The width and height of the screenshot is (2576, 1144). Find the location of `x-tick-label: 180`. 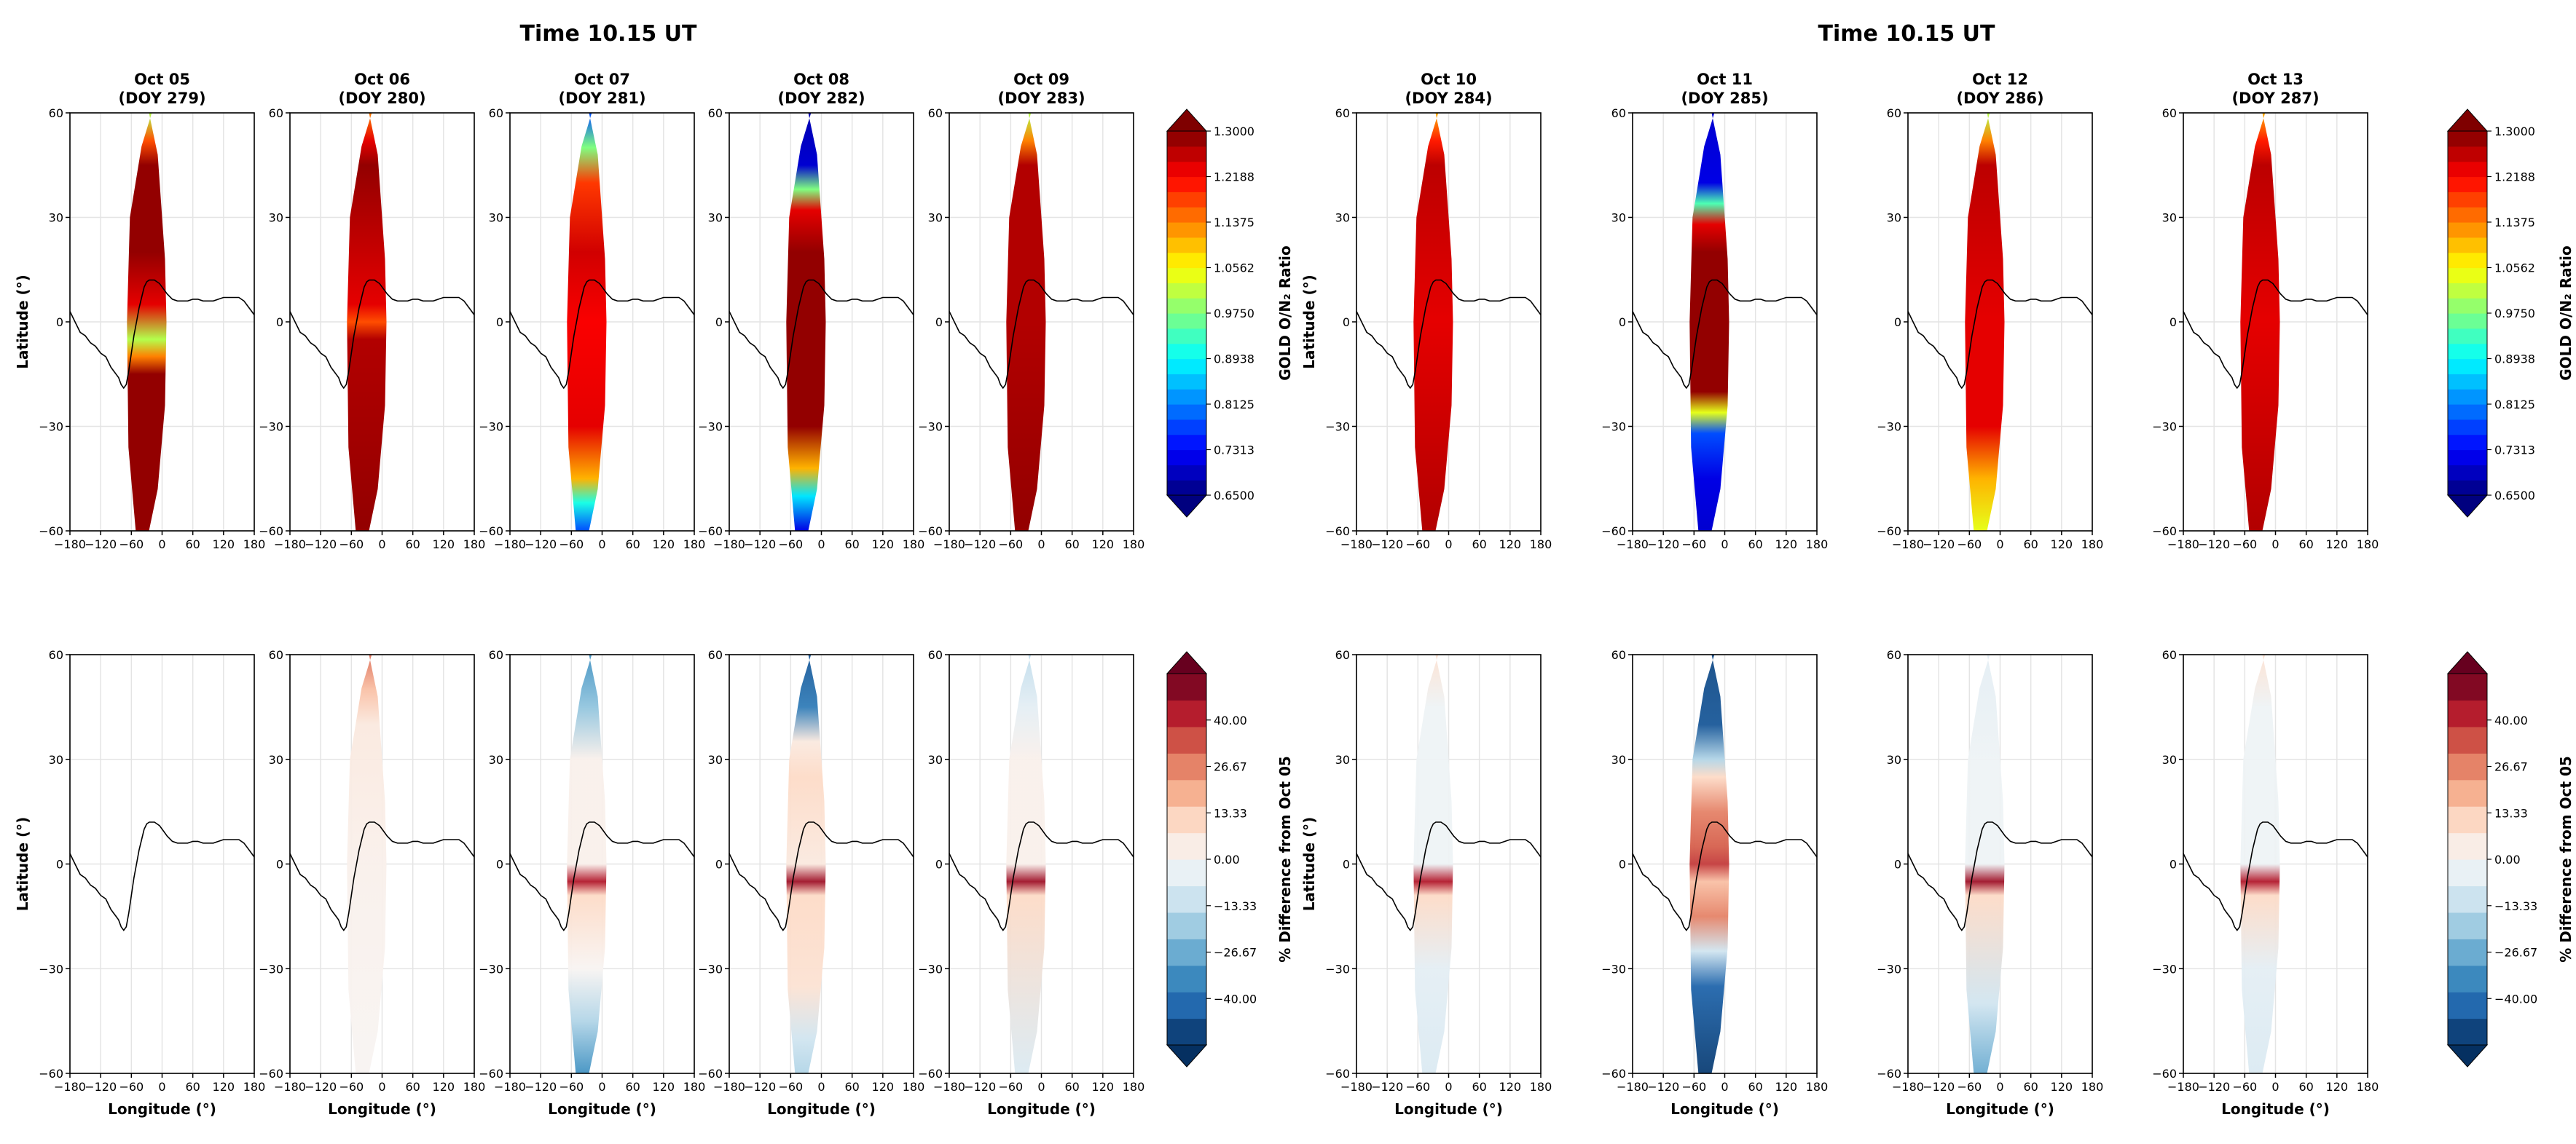

x-tick-label: 180 is located at coordinates (694, 544).